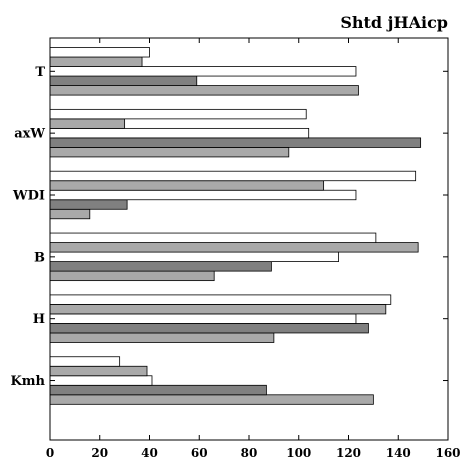 This screenshot has height=474, width=474. I want to click on x-tick-label-80: 80, so click(249, 453).